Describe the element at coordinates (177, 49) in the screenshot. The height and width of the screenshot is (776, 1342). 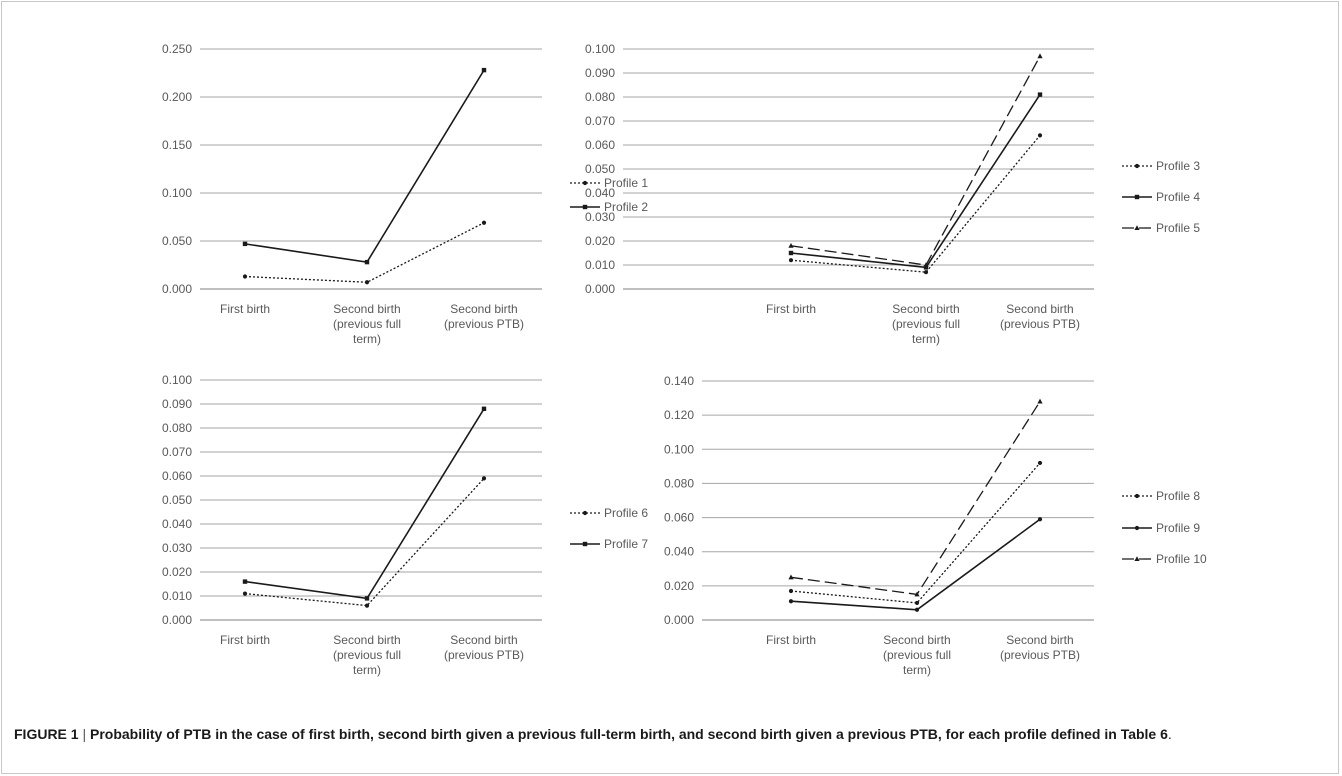
I see `y-tick-label: 0.250` at that location.